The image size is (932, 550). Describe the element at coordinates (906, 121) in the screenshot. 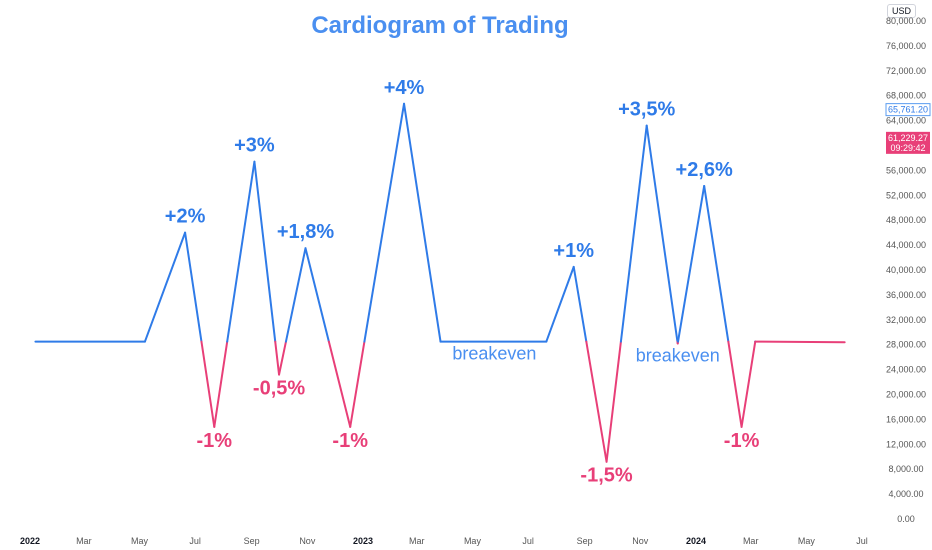

I see `y-tick-label: 64,000.00` at that location.